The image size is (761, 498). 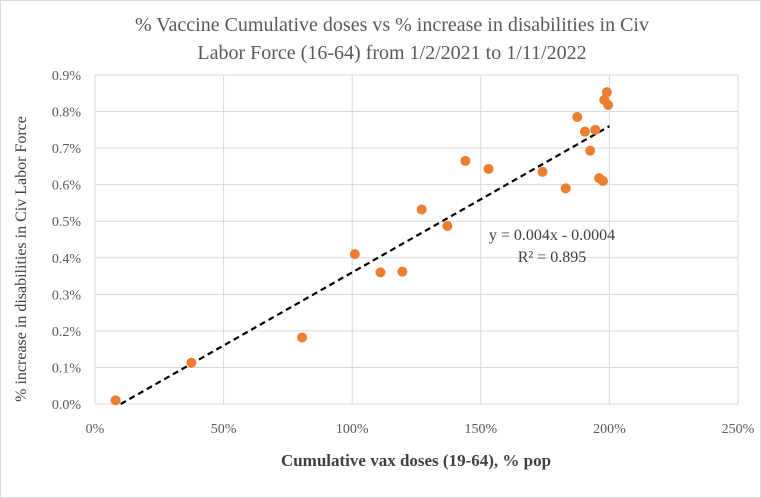 What do you see at coordinates (67, 368) in the screenshot?
I see `y-tick-label: 0.1%` at bounding box center [67, 368].